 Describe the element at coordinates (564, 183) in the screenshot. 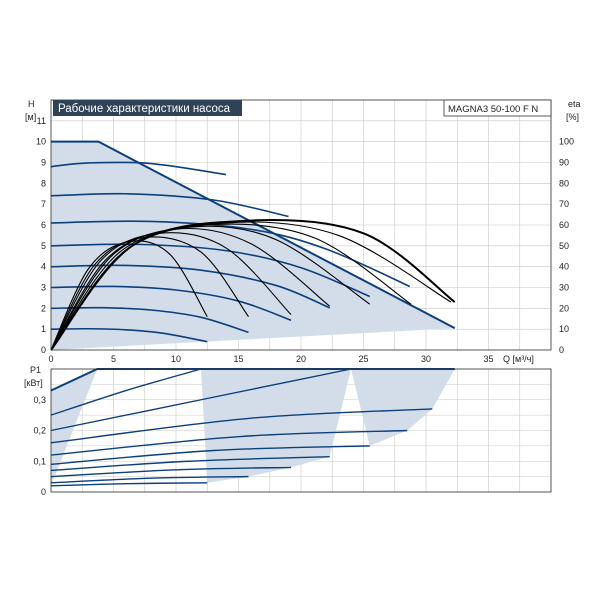

I see `y2-tick-label: 80` at that location.